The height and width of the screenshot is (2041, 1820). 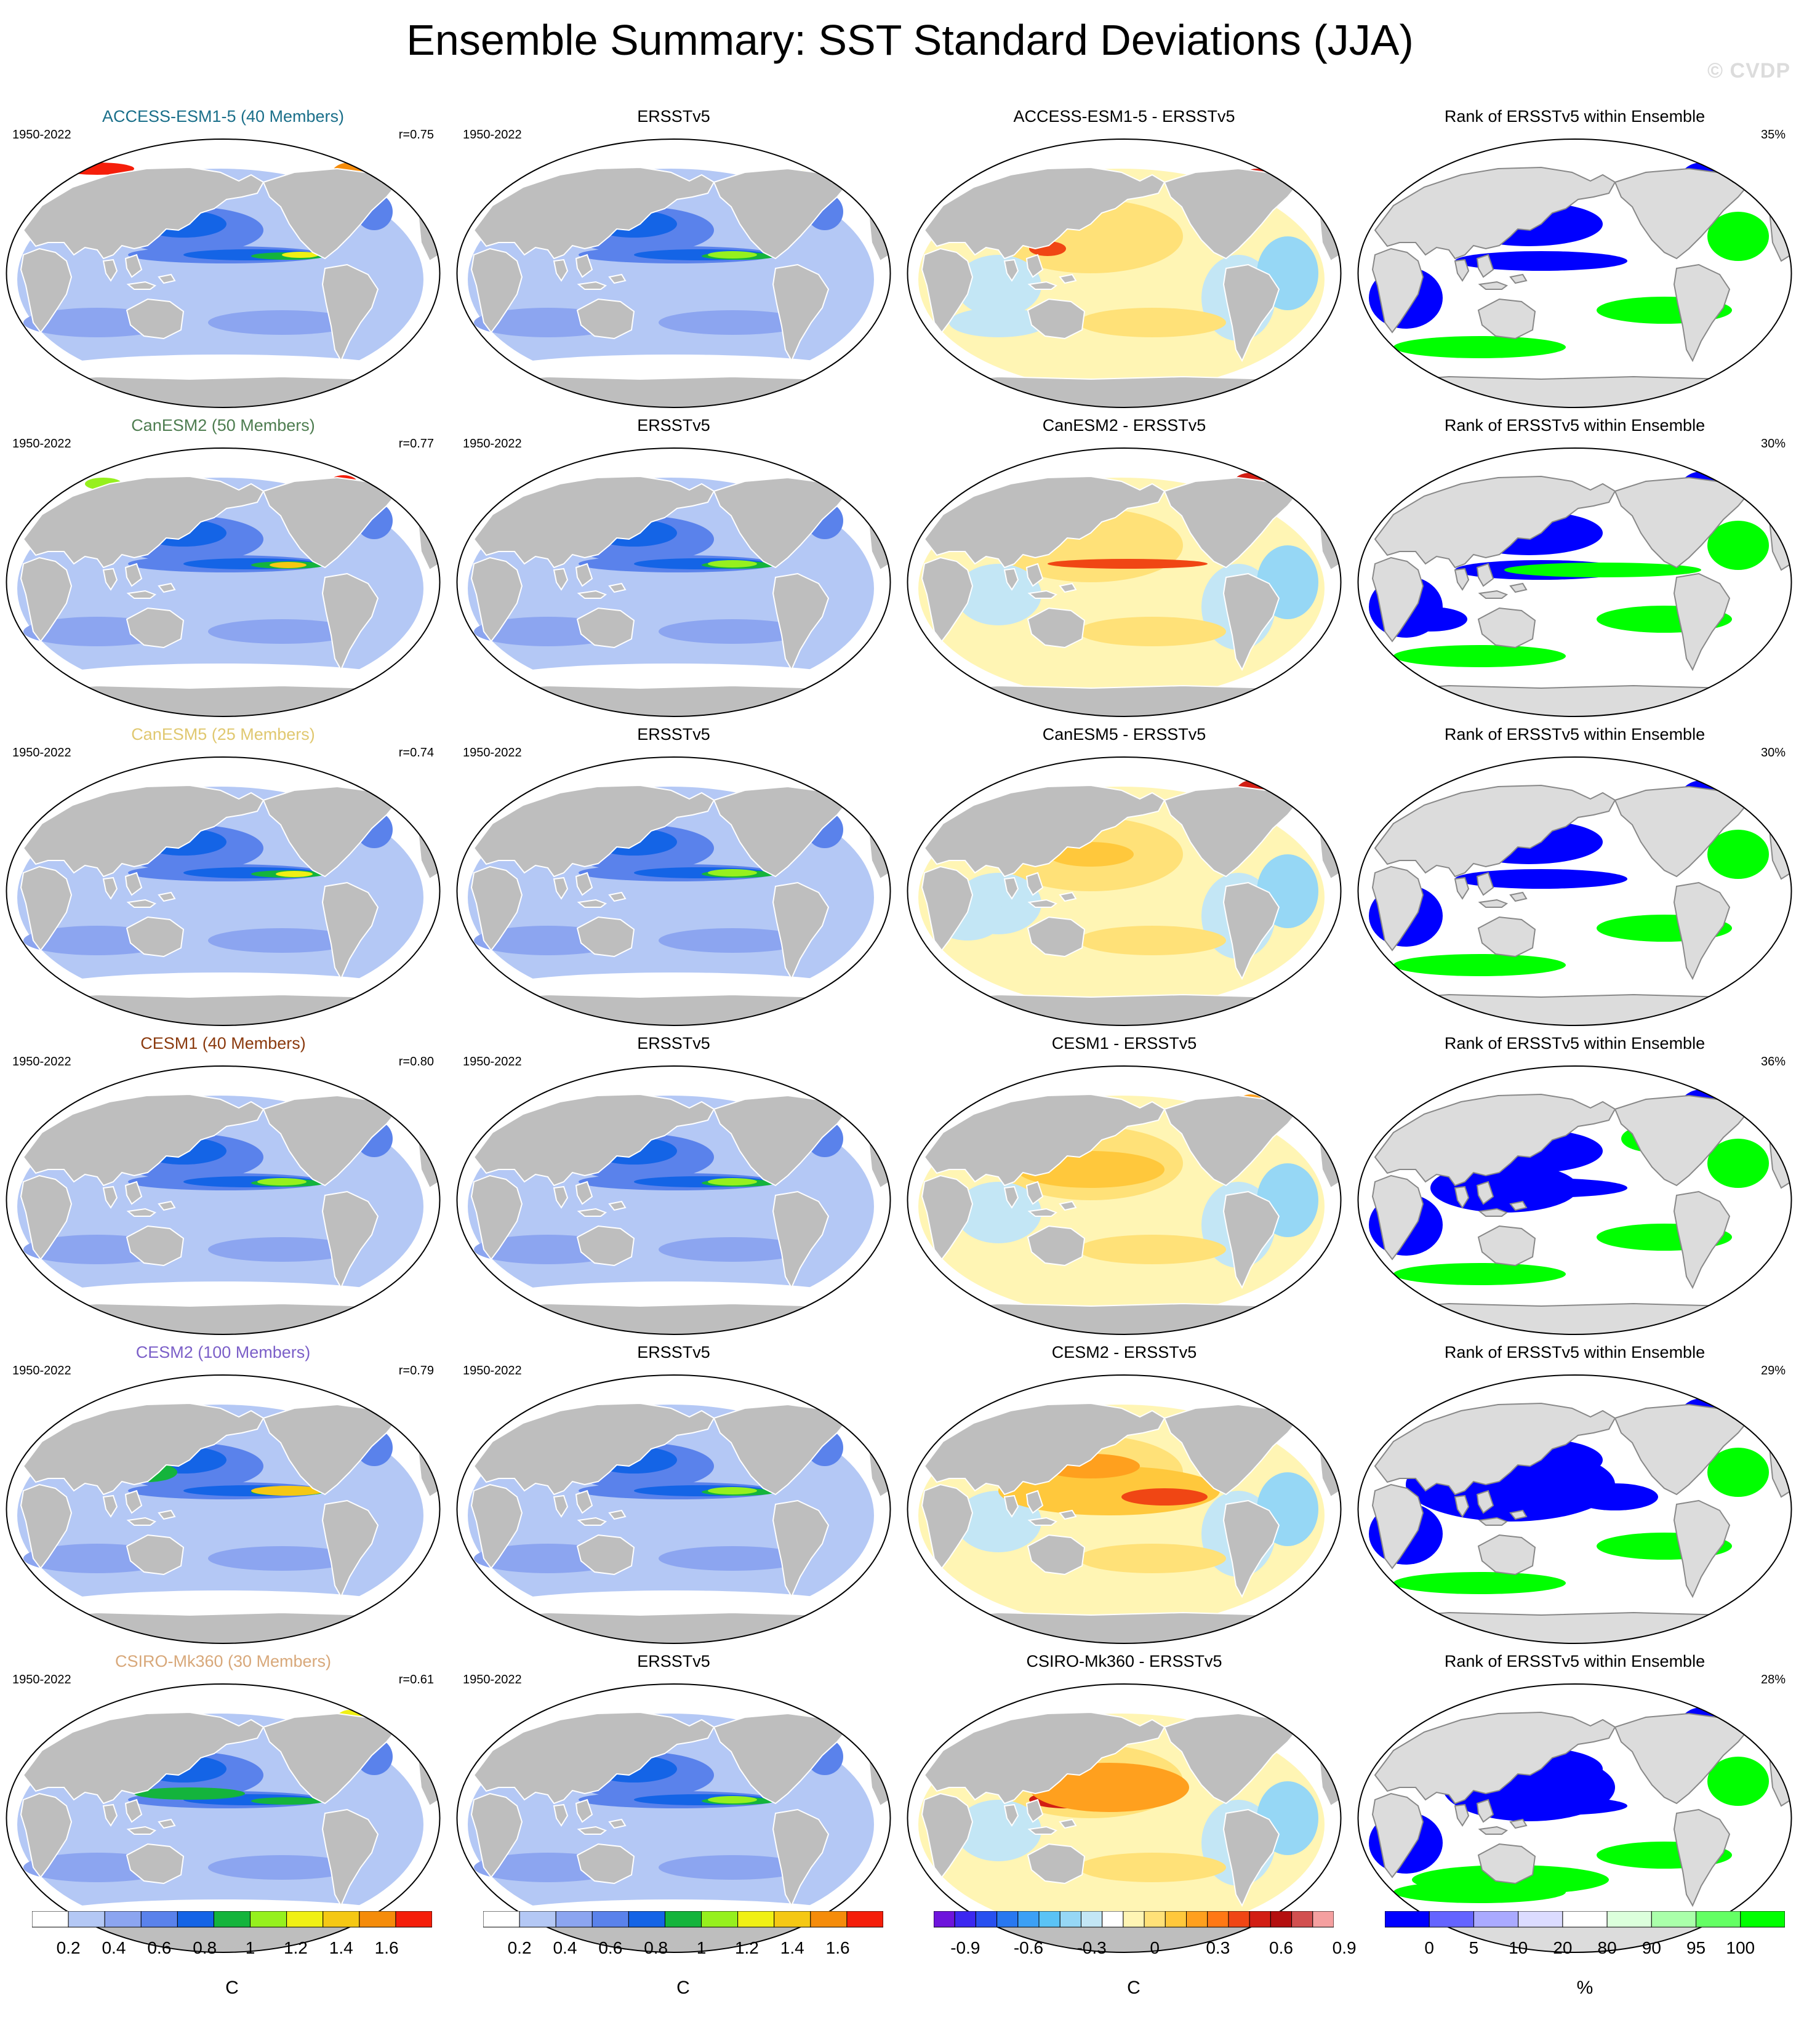 What do you see at coordinates (223, 735) in the screenshot?
I see `model-title: CanESM5 (25 Members)` at bounding box center [223, 735].